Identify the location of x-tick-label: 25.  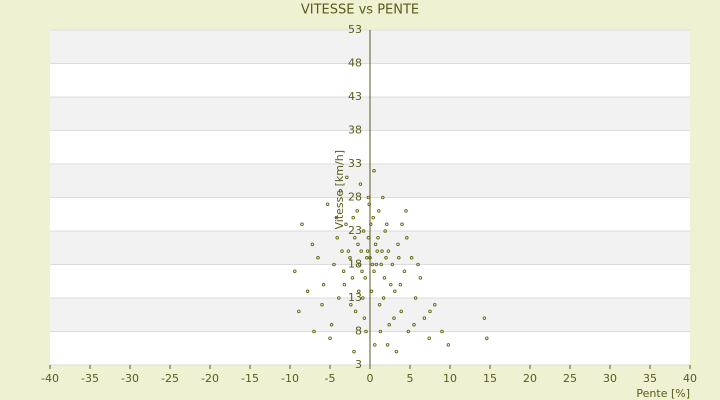
(570, 378).